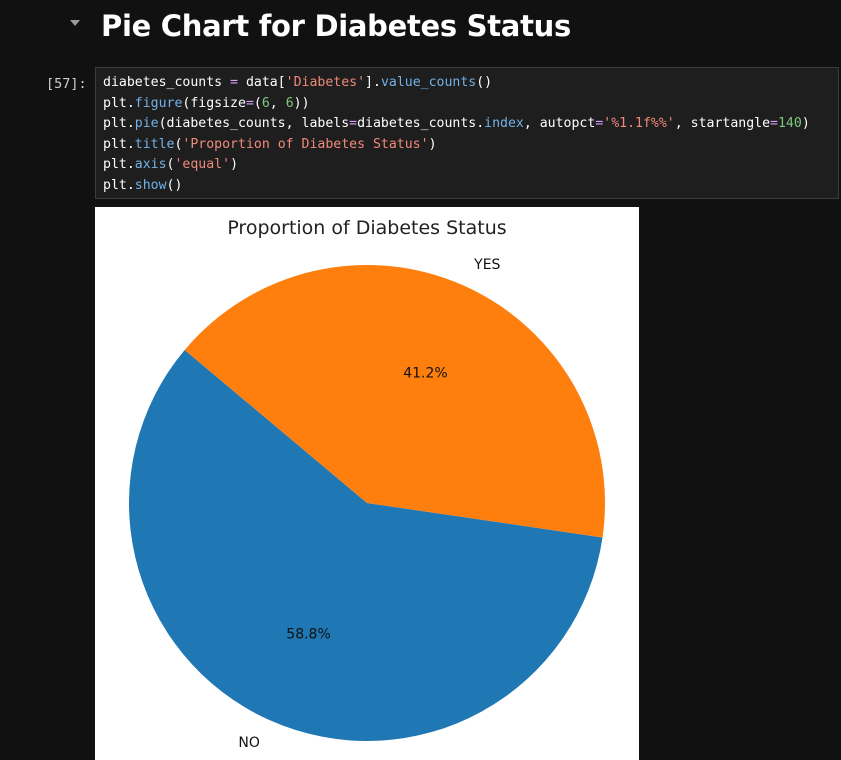 The width and height of the screenshot is (841, 760). Describe the element at coordinates (154, 144) in the screenshot. I see `code-token: title` at that location.